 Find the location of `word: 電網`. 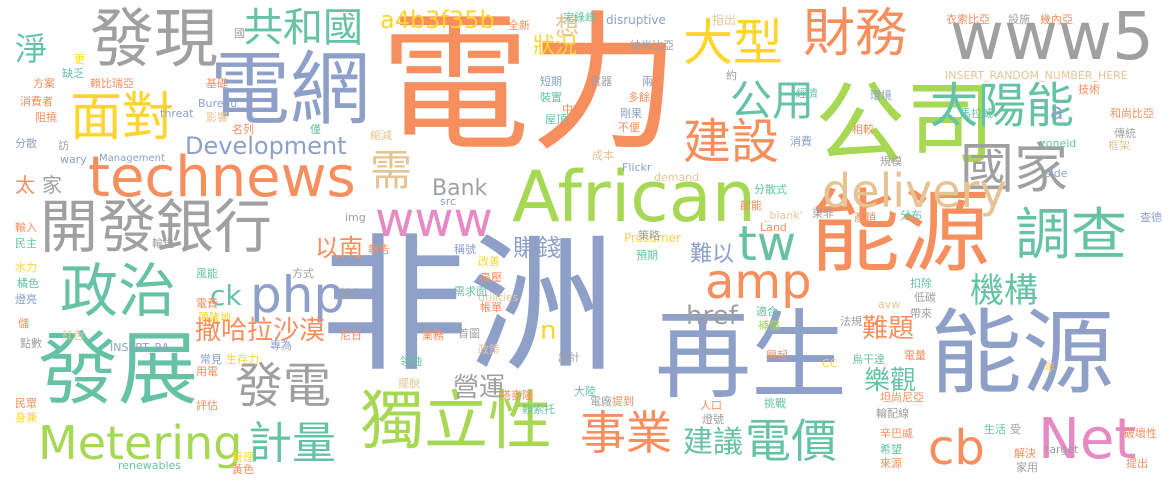

word: 電網 is located at coordinates (290, 89).